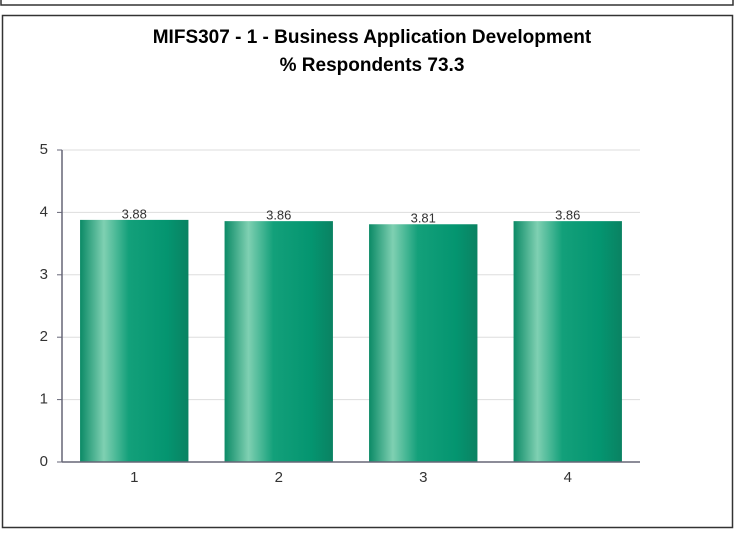 The width and height of the screenshot is (735, 534). Describe the element at coordinates (44, 149) in the screenshot. I see `y-tick-label: 5` at that location.